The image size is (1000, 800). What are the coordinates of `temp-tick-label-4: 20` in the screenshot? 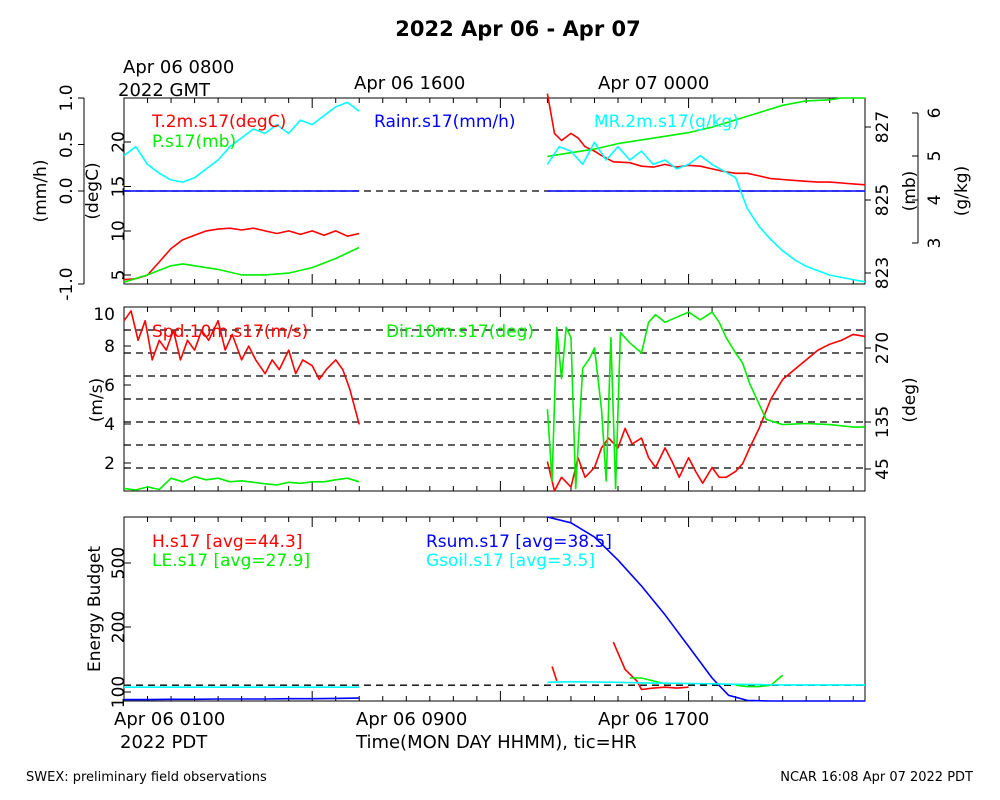 It's located at (119, 142).